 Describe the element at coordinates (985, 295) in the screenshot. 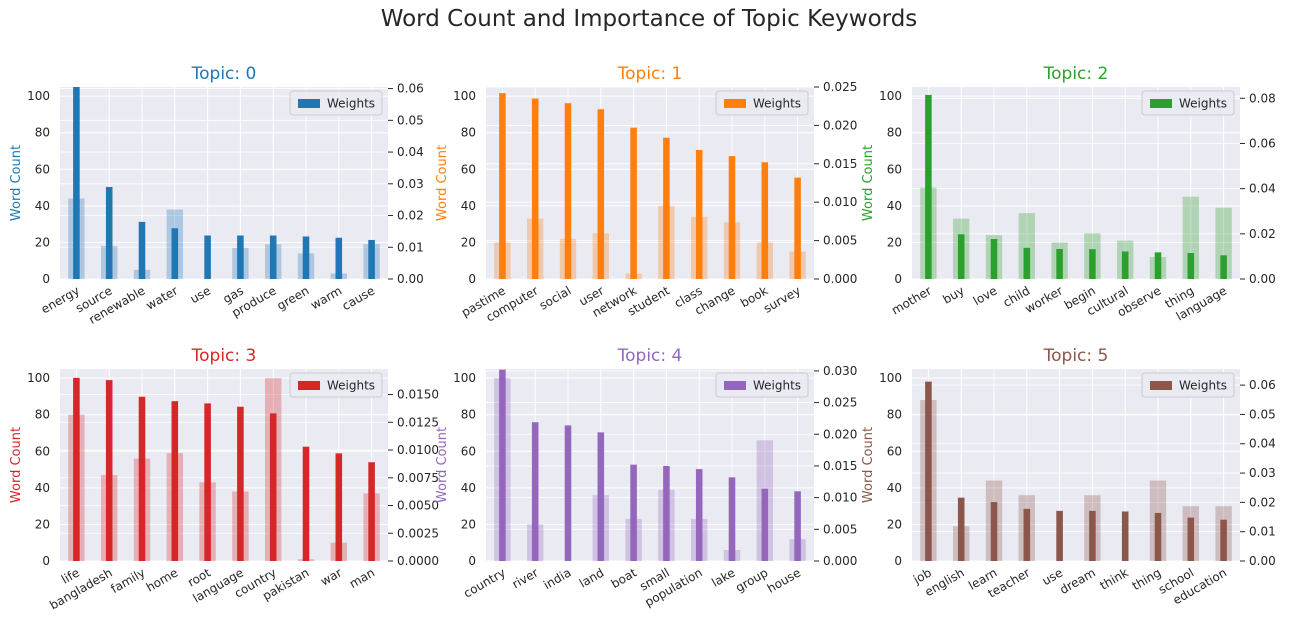

I see `category-label: love` at that location.